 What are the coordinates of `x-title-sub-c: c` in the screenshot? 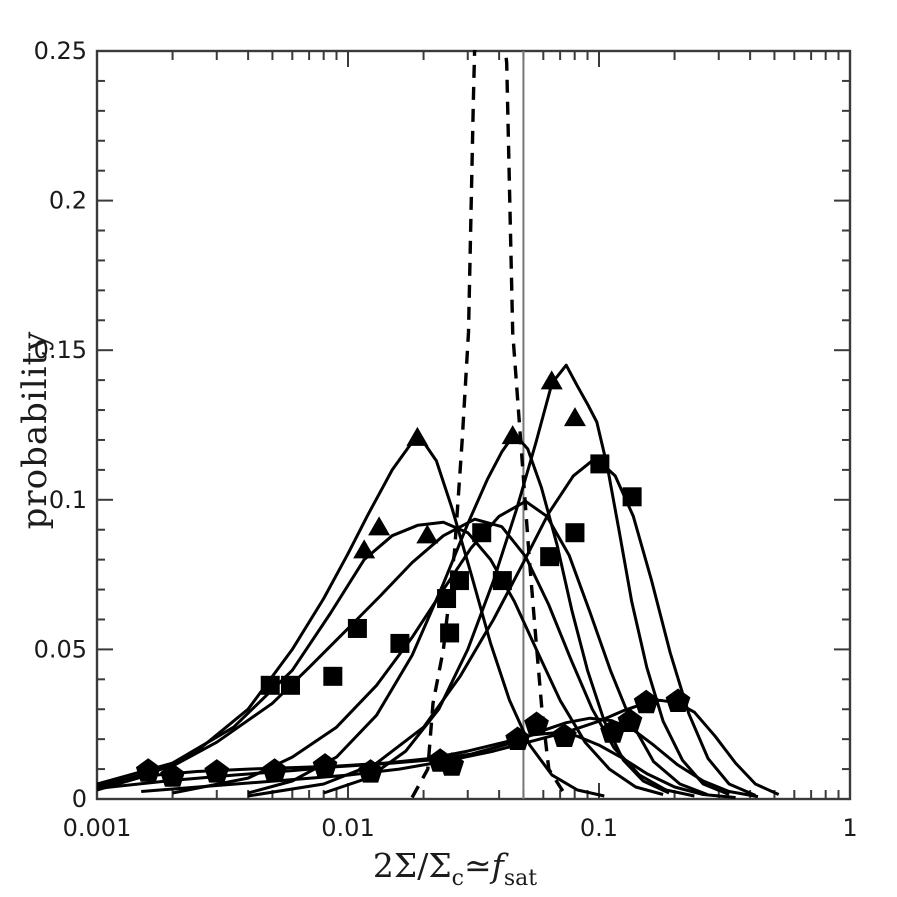 It's located at (457, 878).